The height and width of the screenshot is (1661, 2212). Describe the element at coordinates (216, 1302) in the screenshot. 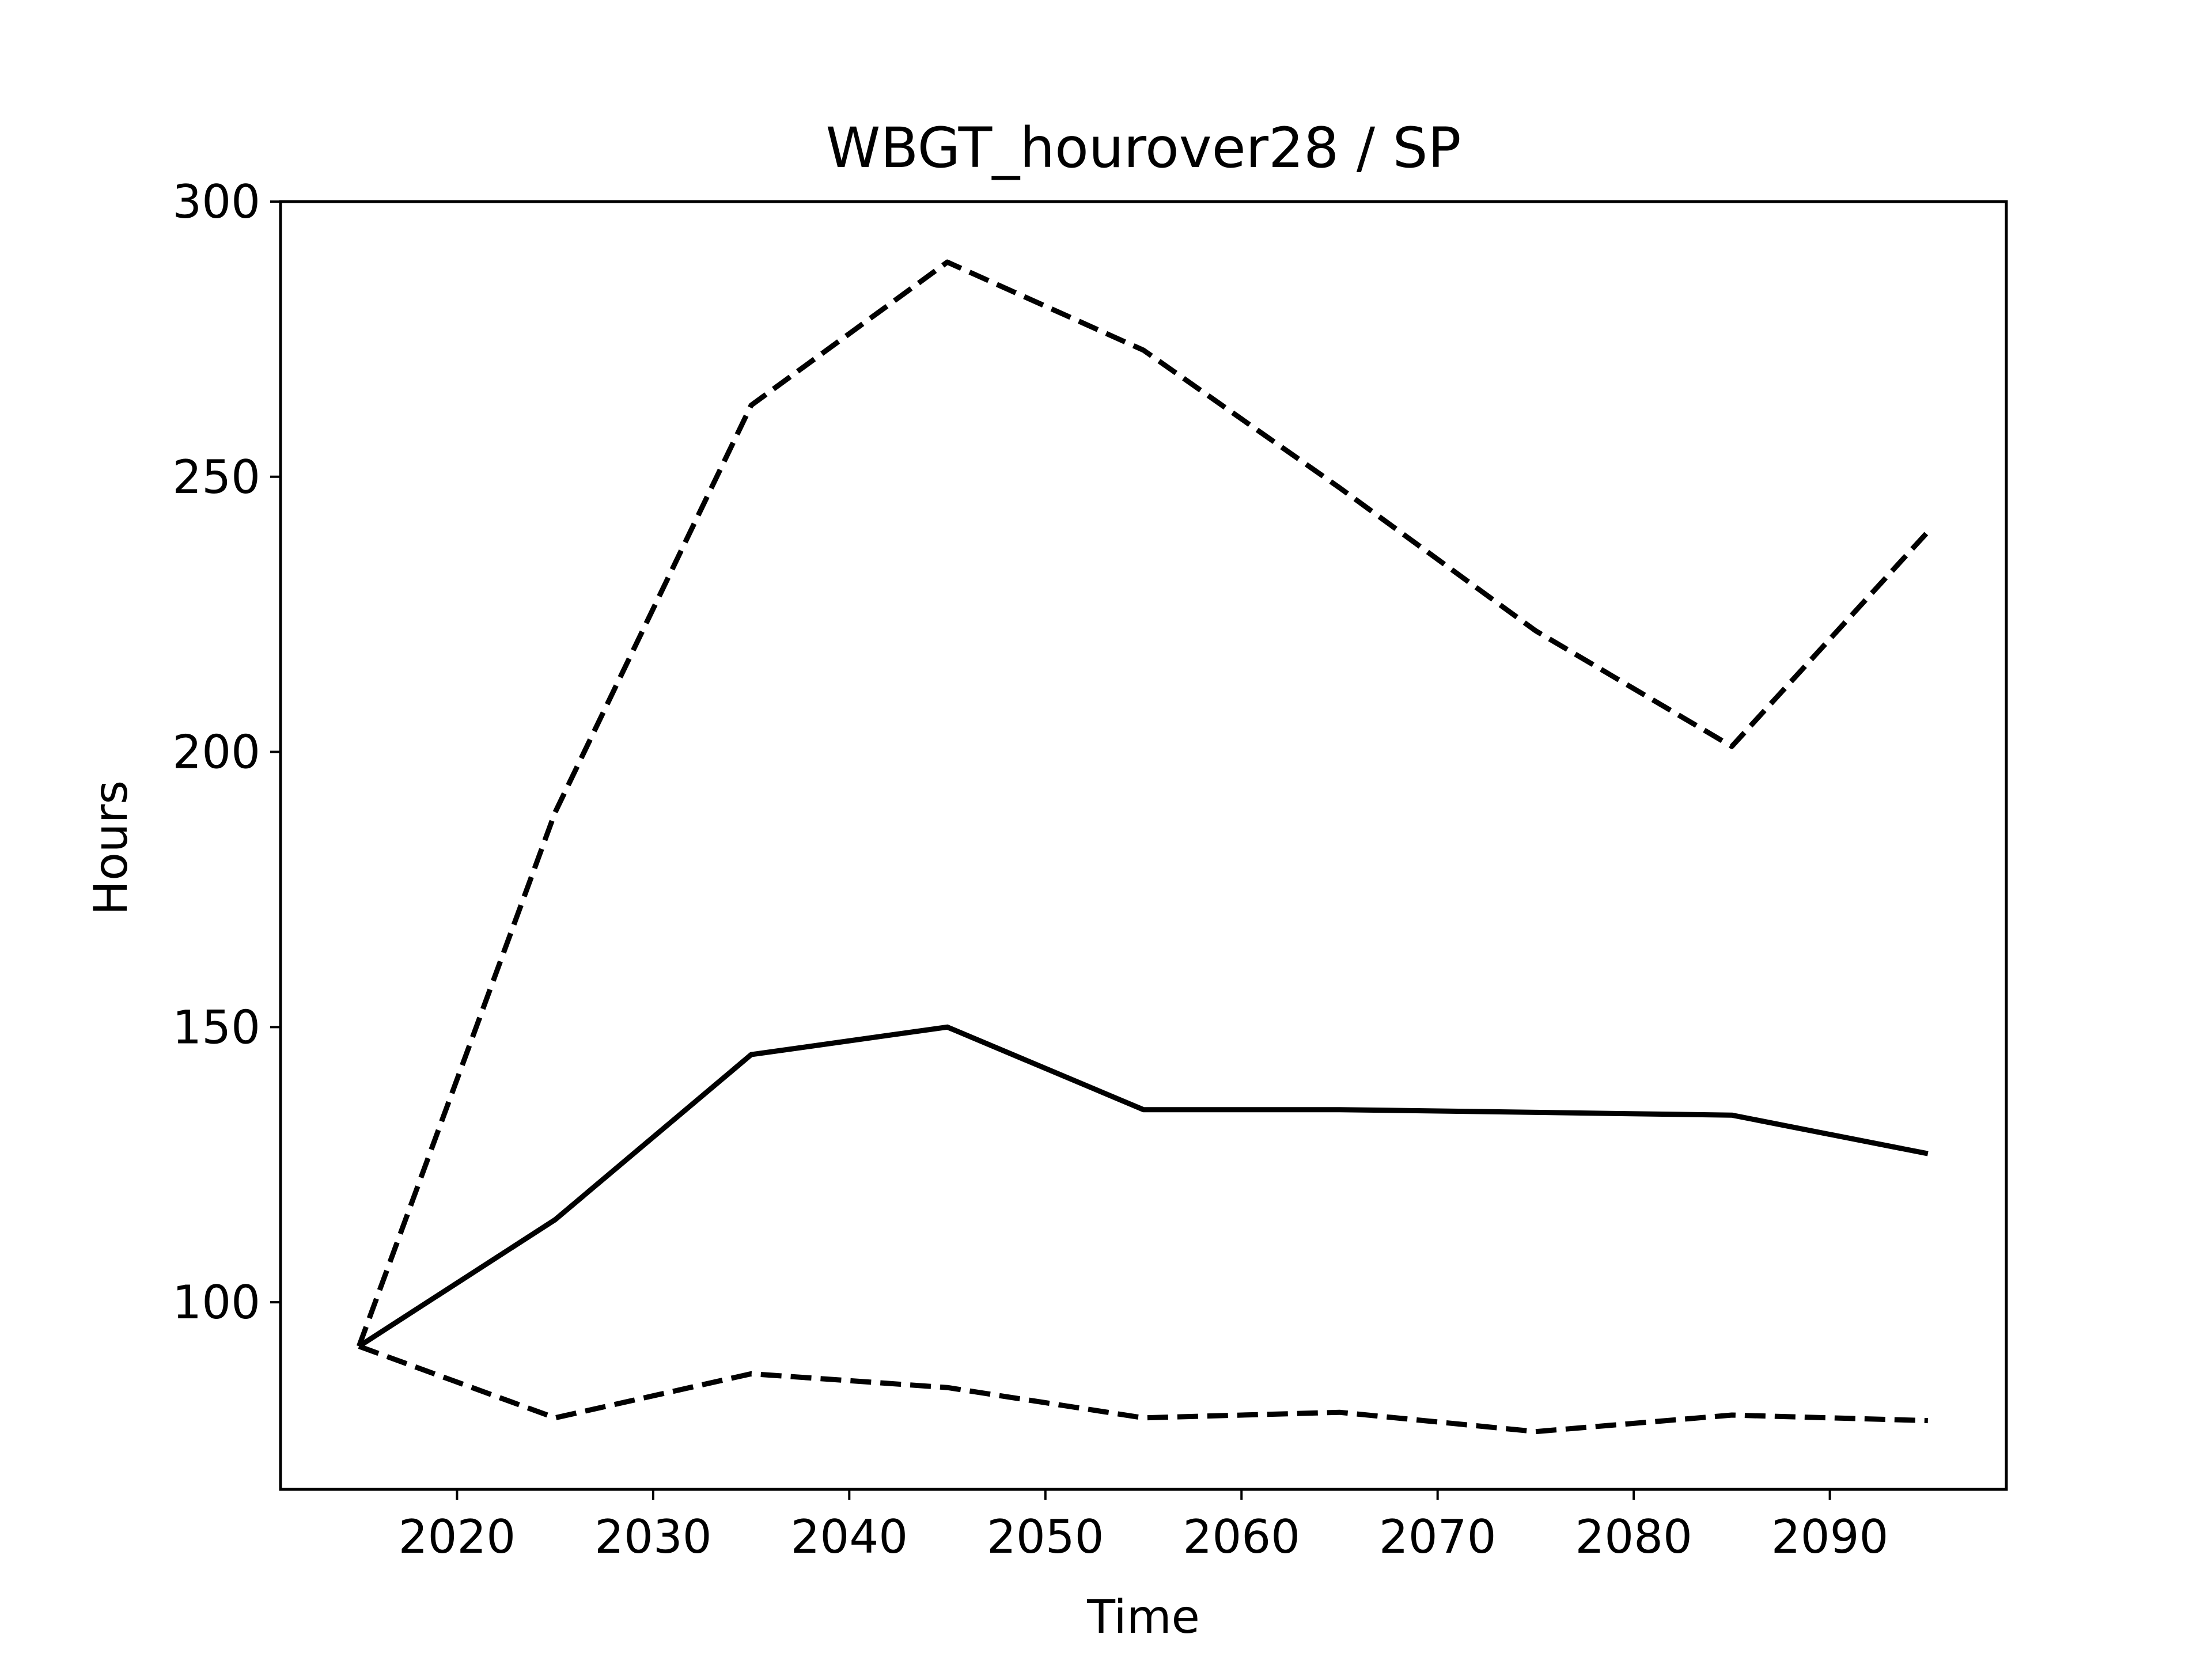

I see `y-tick-label: 100` at that location.